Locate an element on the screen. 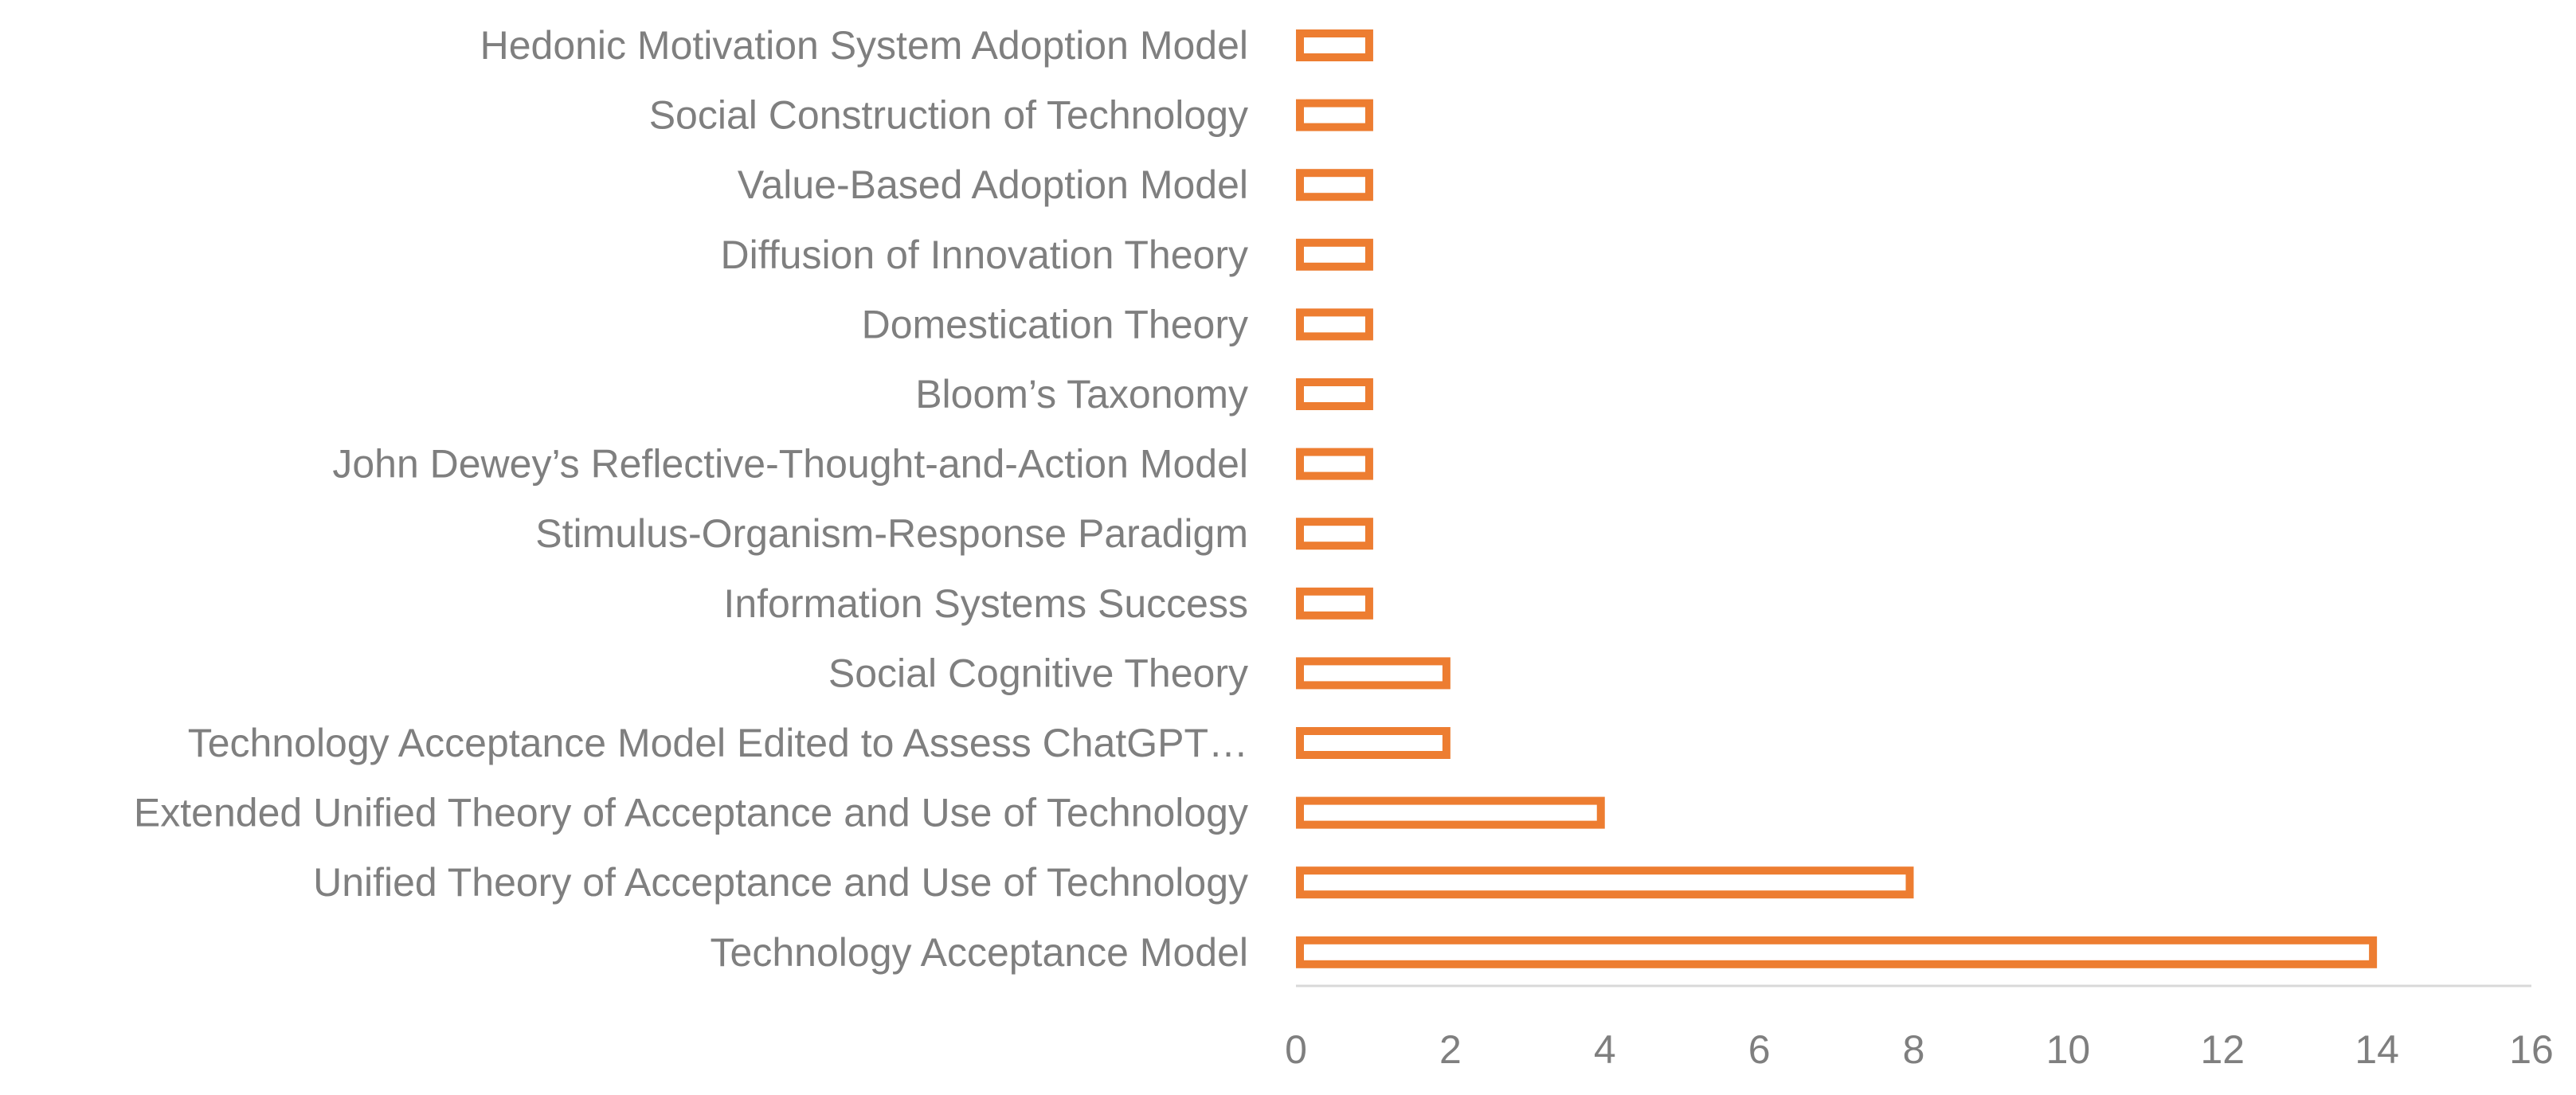 The height and width of the screenshot is (1095, 2576). x-tick-label: 14 is located at coordinates (2377, 1049).